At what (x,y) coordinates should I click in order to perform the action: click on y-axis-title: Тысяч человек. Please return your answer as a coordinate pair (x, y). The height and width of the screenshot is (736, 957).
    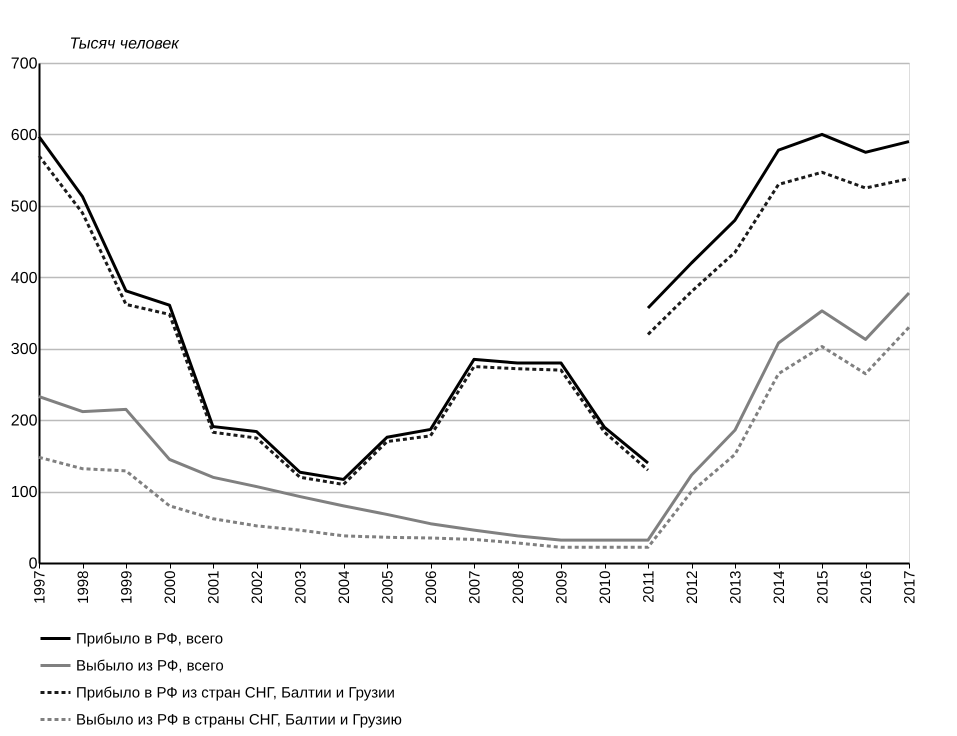
    Looking at the image, I should click on (125, 44).